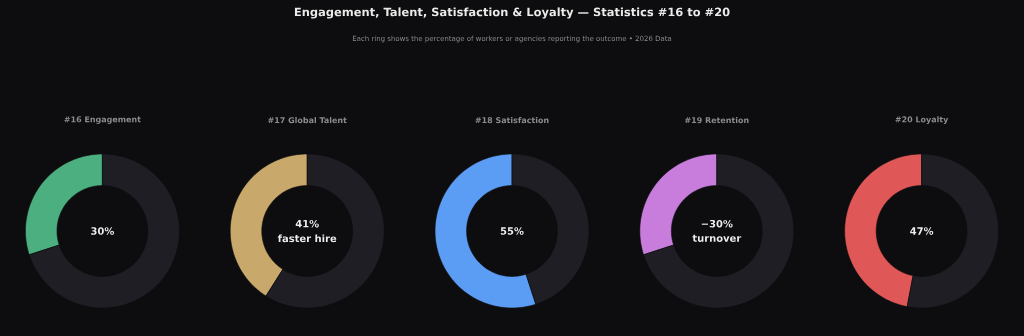 Image resolution: width=1024 pixels, height=336 pixels. I want to click on text: turnover, so click(717, 238).